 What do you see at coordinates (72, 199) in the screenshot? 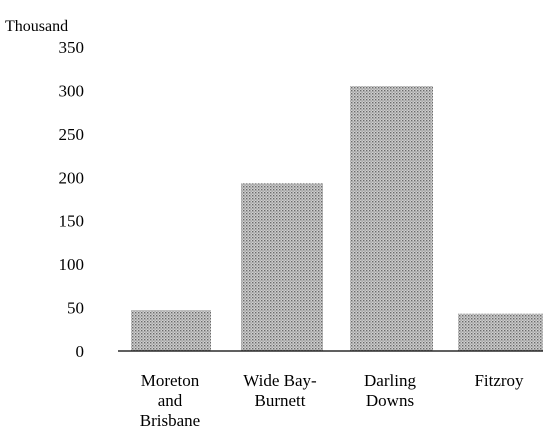
I see `y-axis-tick-labels: 0 50 100 150 200 250 300 350` at bounding box center [72, 199].